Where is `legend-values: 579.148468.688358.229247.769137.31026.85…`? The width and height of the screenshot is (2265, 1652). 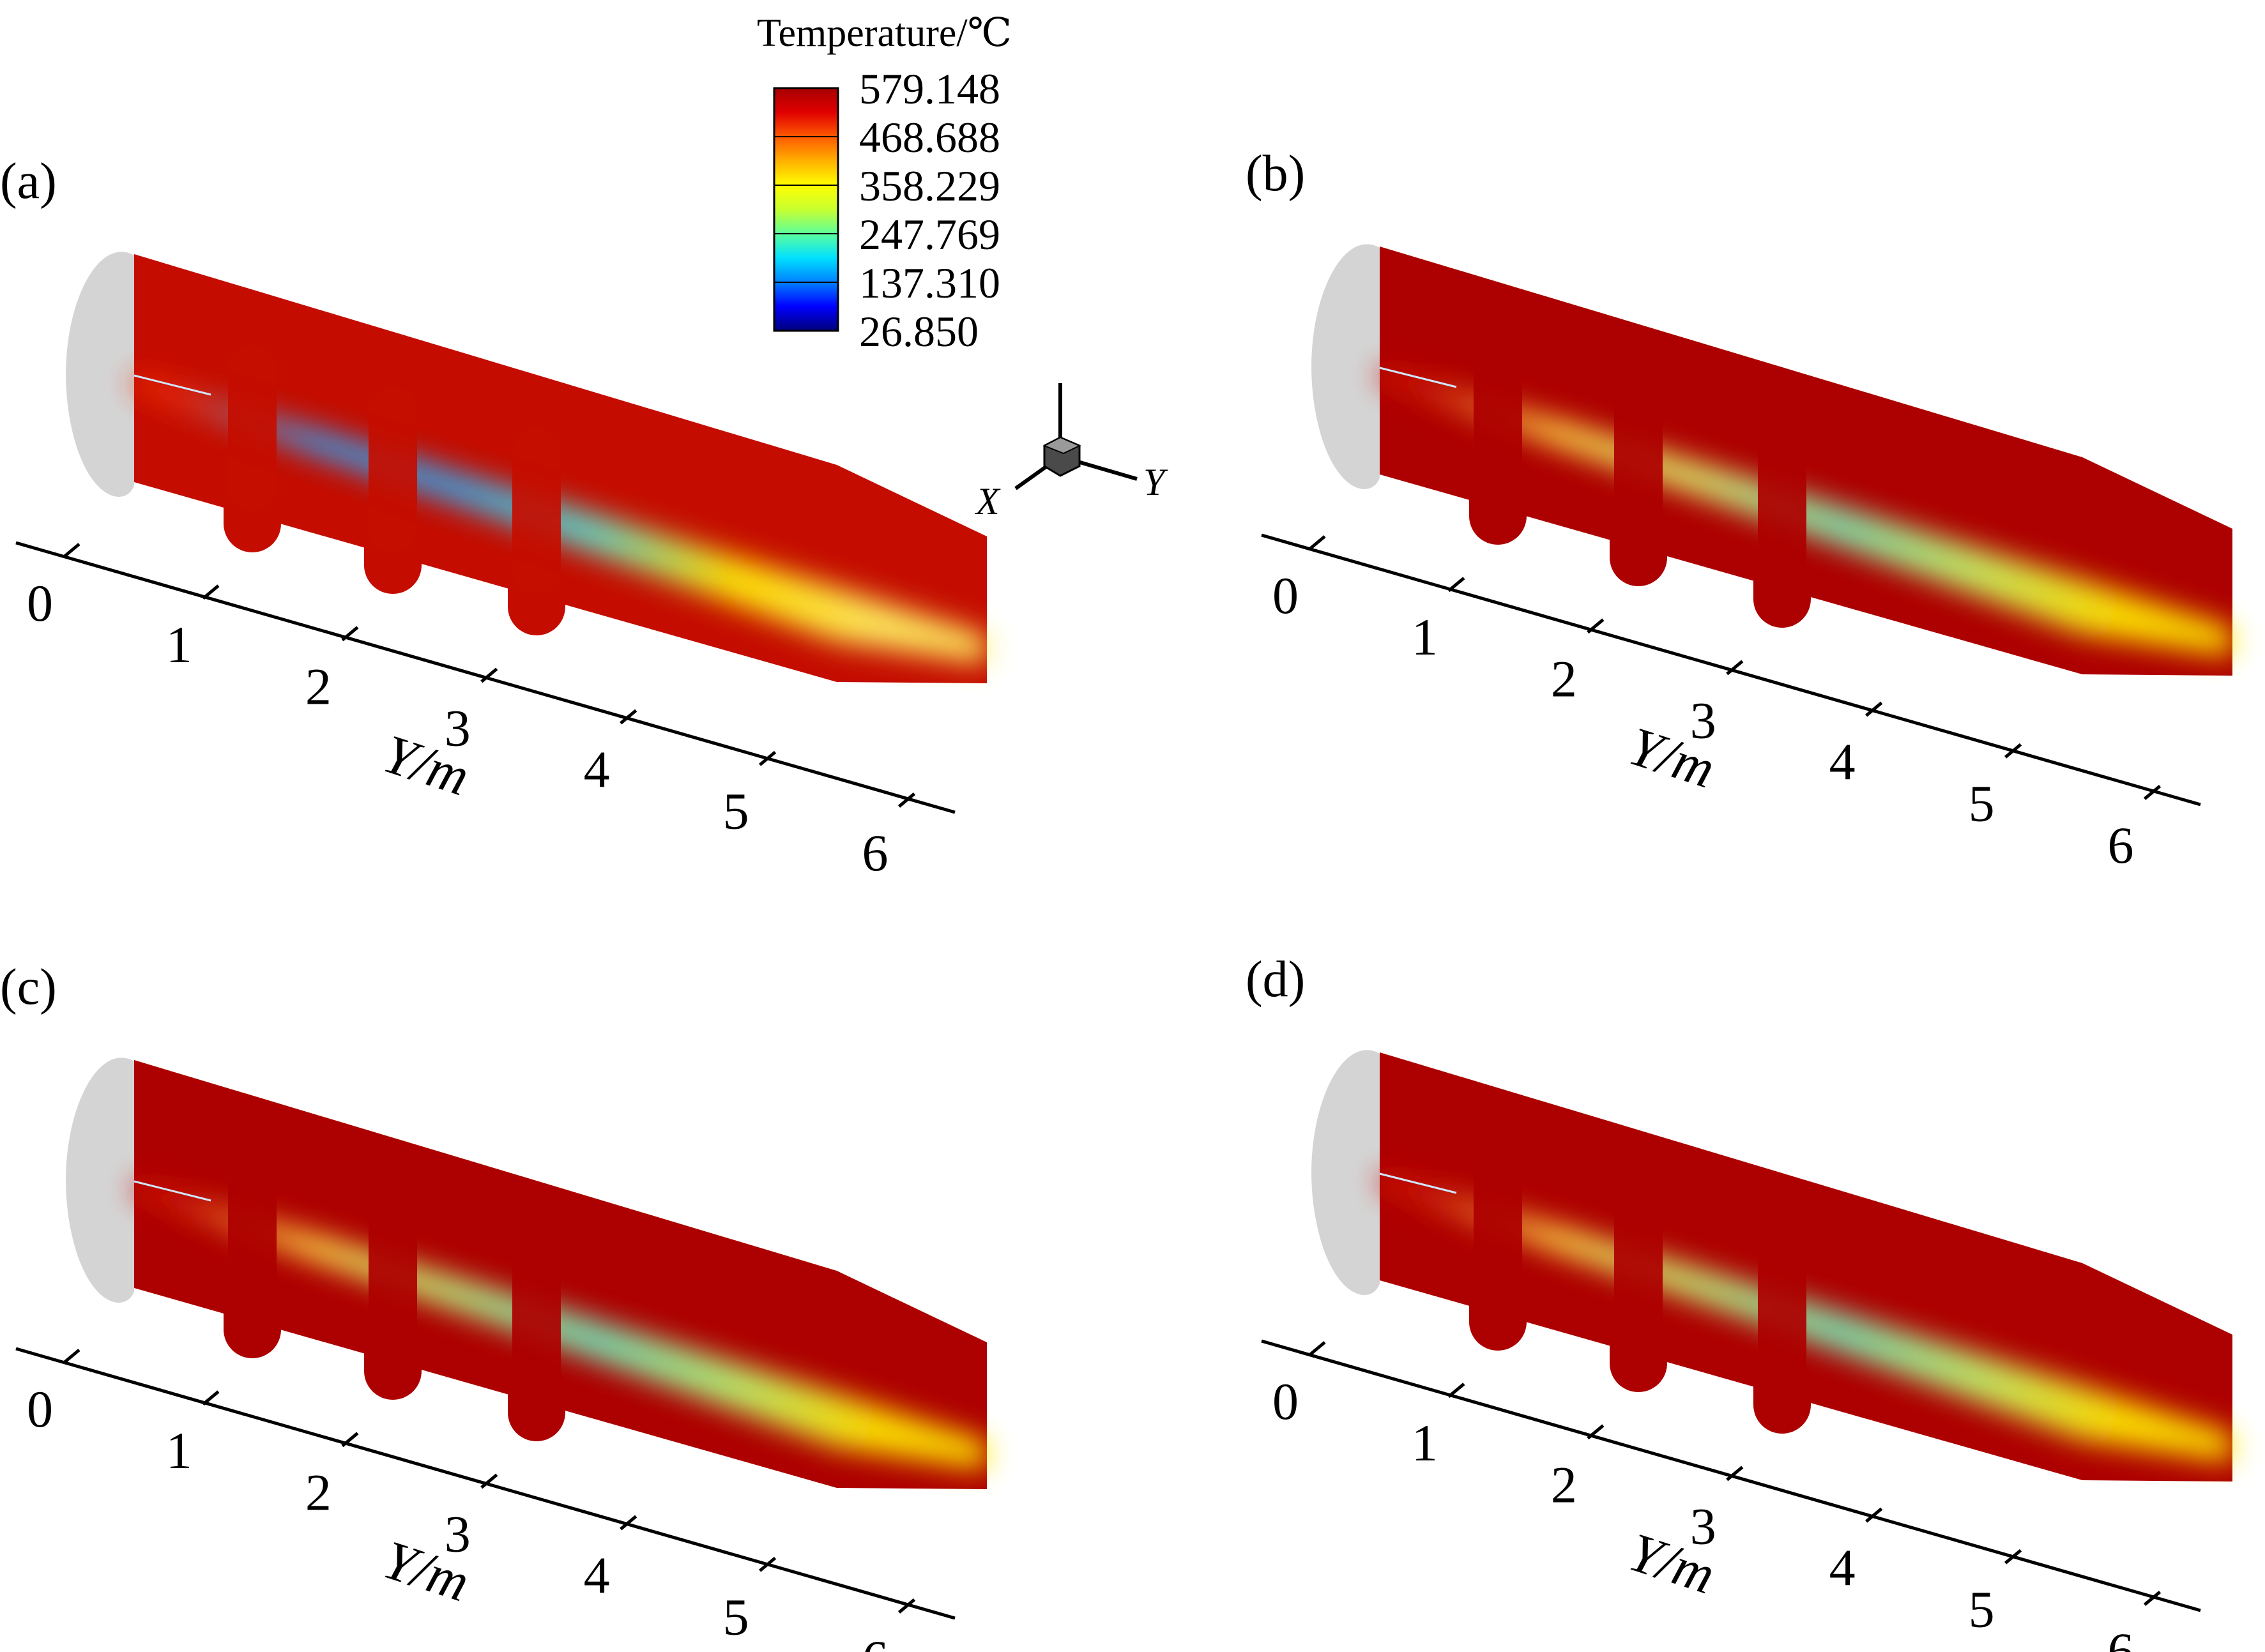
legend-values: 579.148468.688358.229247.769137.31026.85… is located at coordinates (930, 210).